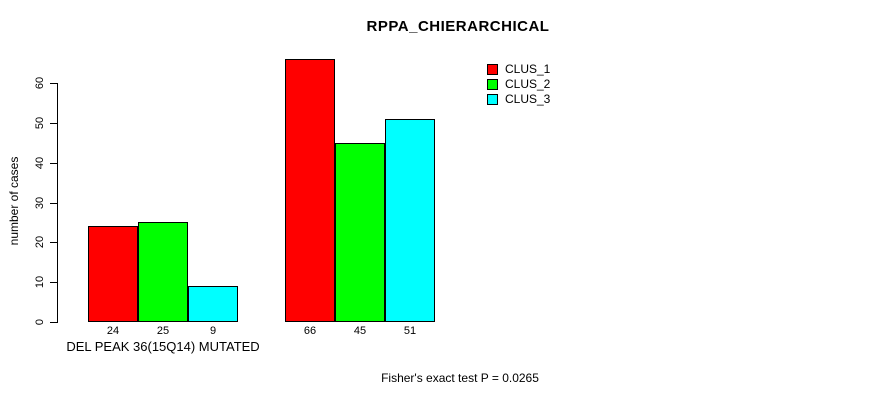  I want to click on y-axis-tick-label: 40, so click(40, 163).